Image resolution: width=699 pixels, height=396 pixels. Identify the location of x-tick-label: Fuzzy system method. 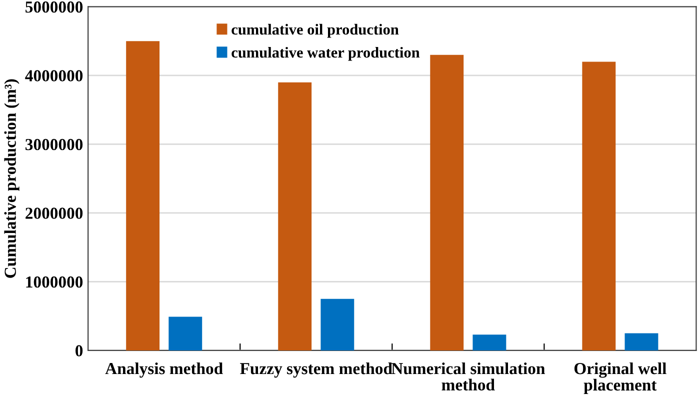
(316, 370).